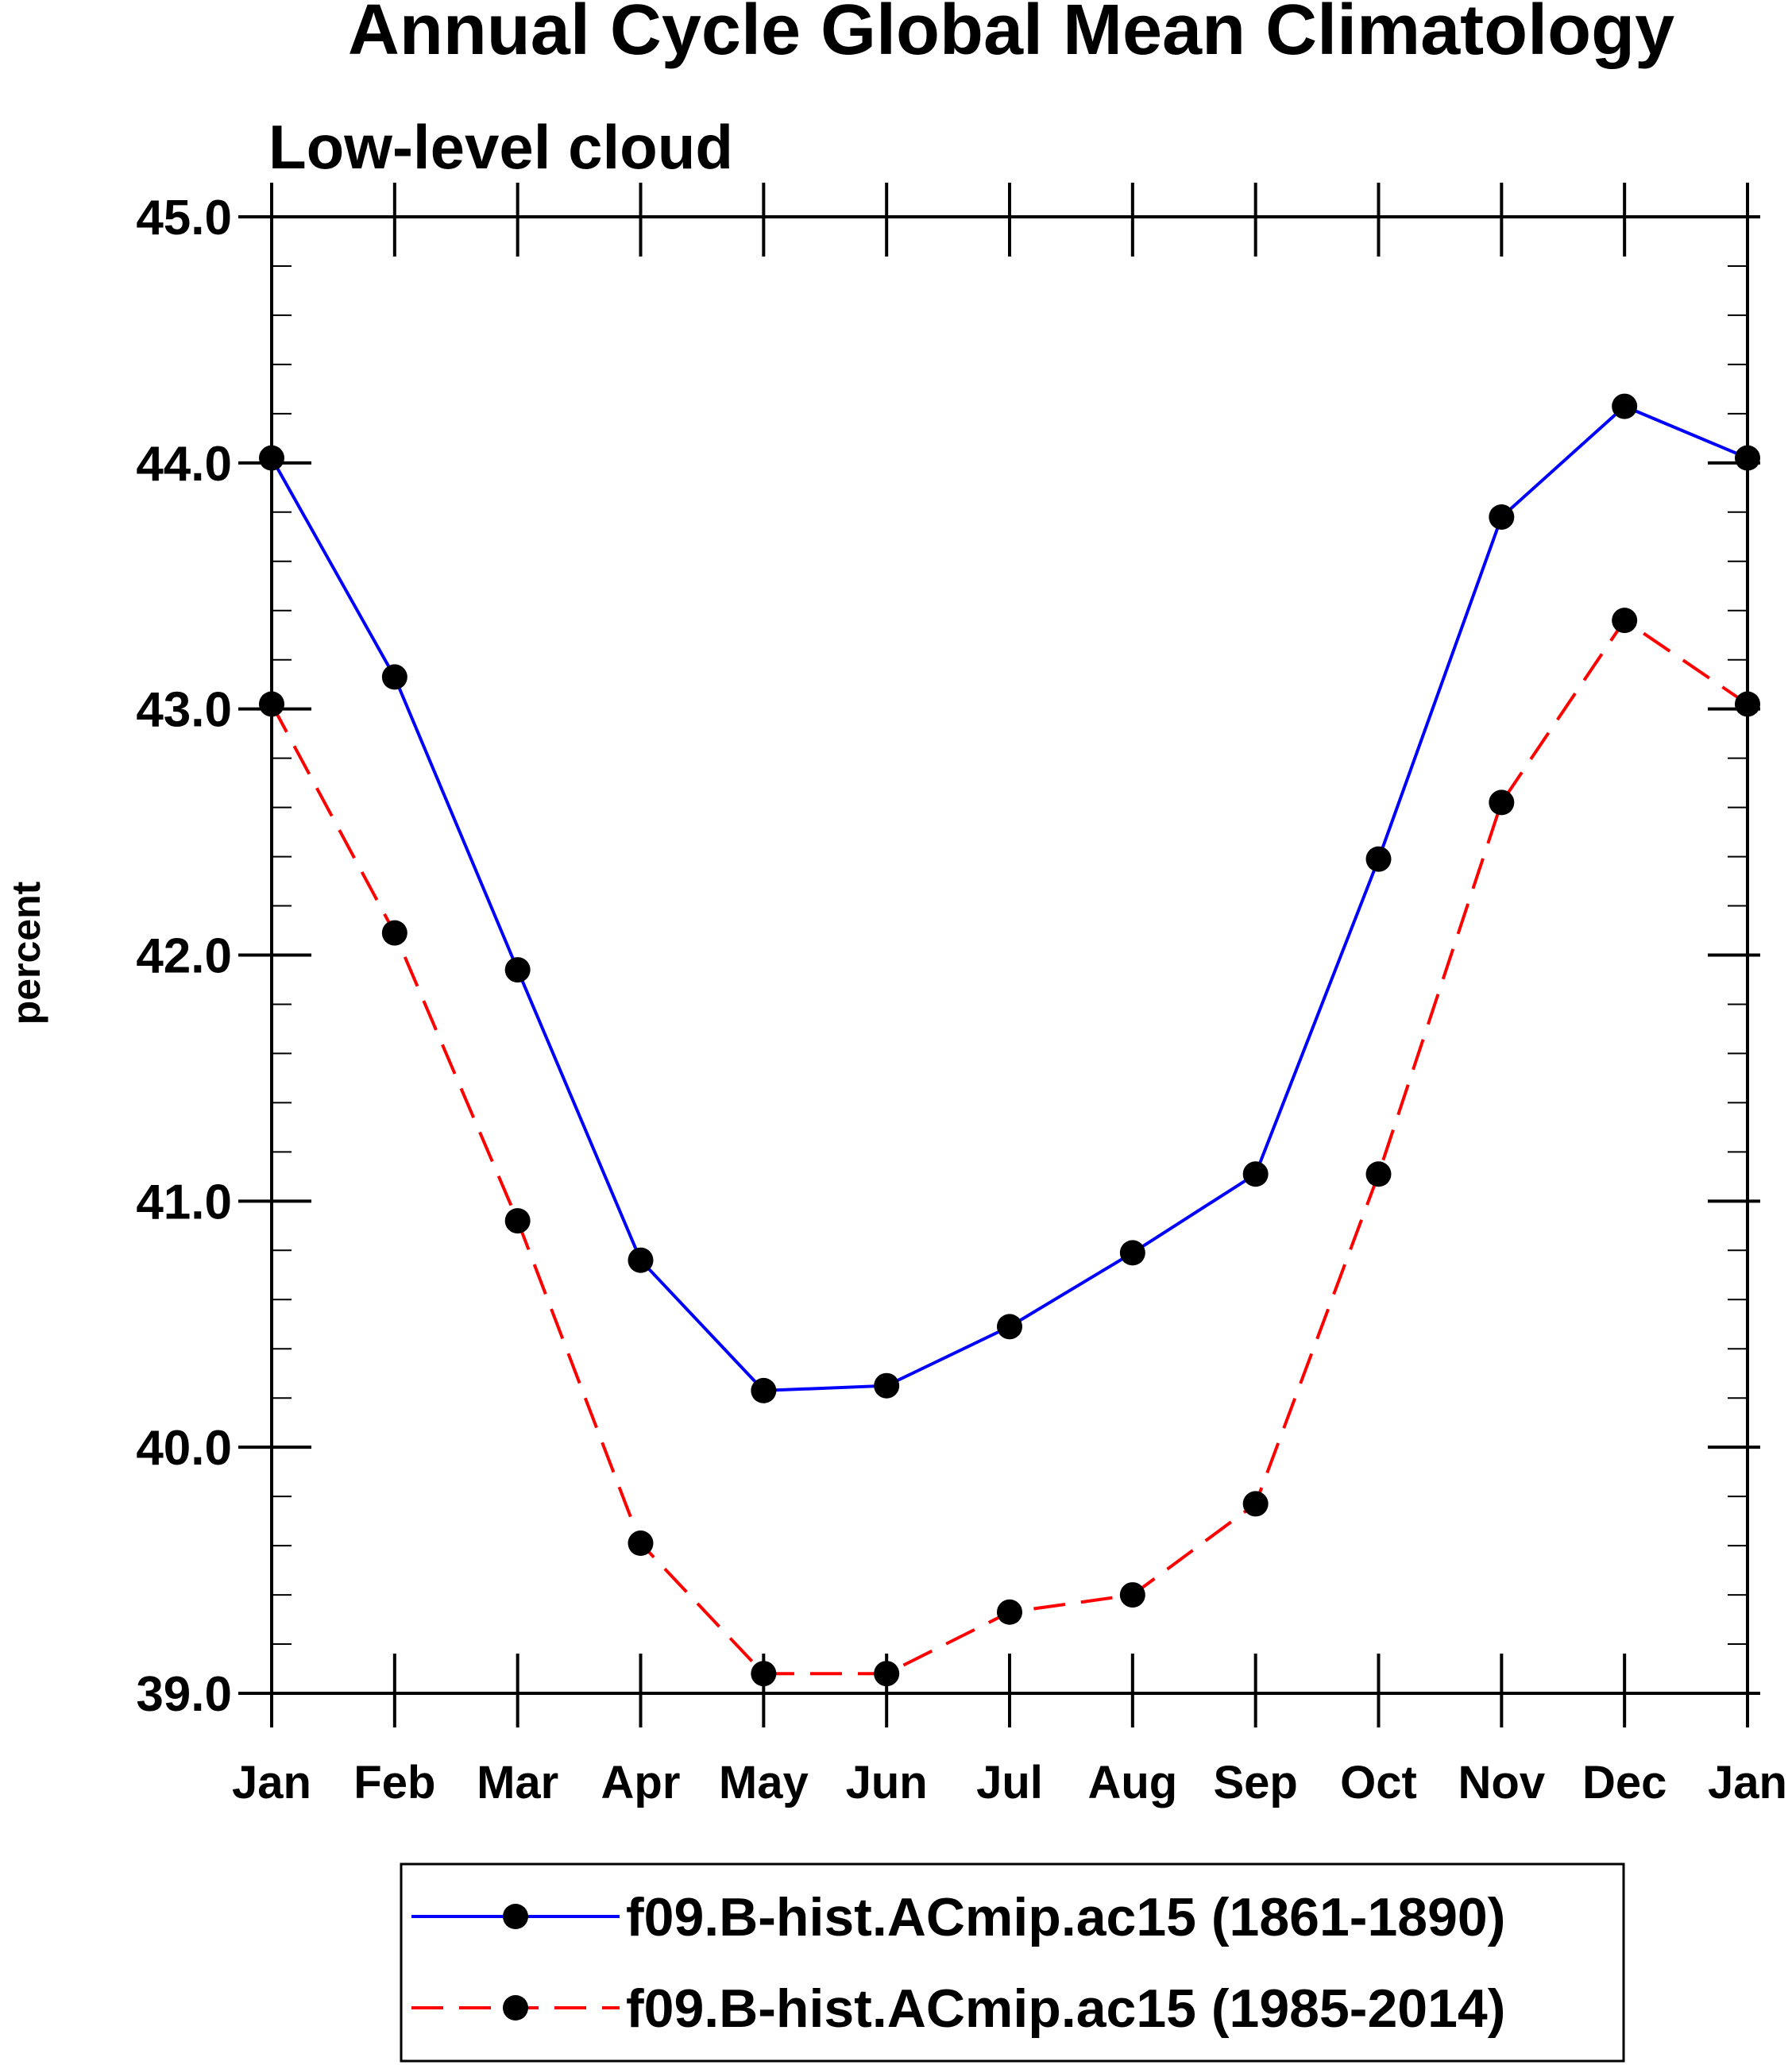 This screenshot has width=1792, height=2065. Describe the element at coordinates (1502, 1782) in the screenshot. I see `x-tick-label: Nov` at that location.